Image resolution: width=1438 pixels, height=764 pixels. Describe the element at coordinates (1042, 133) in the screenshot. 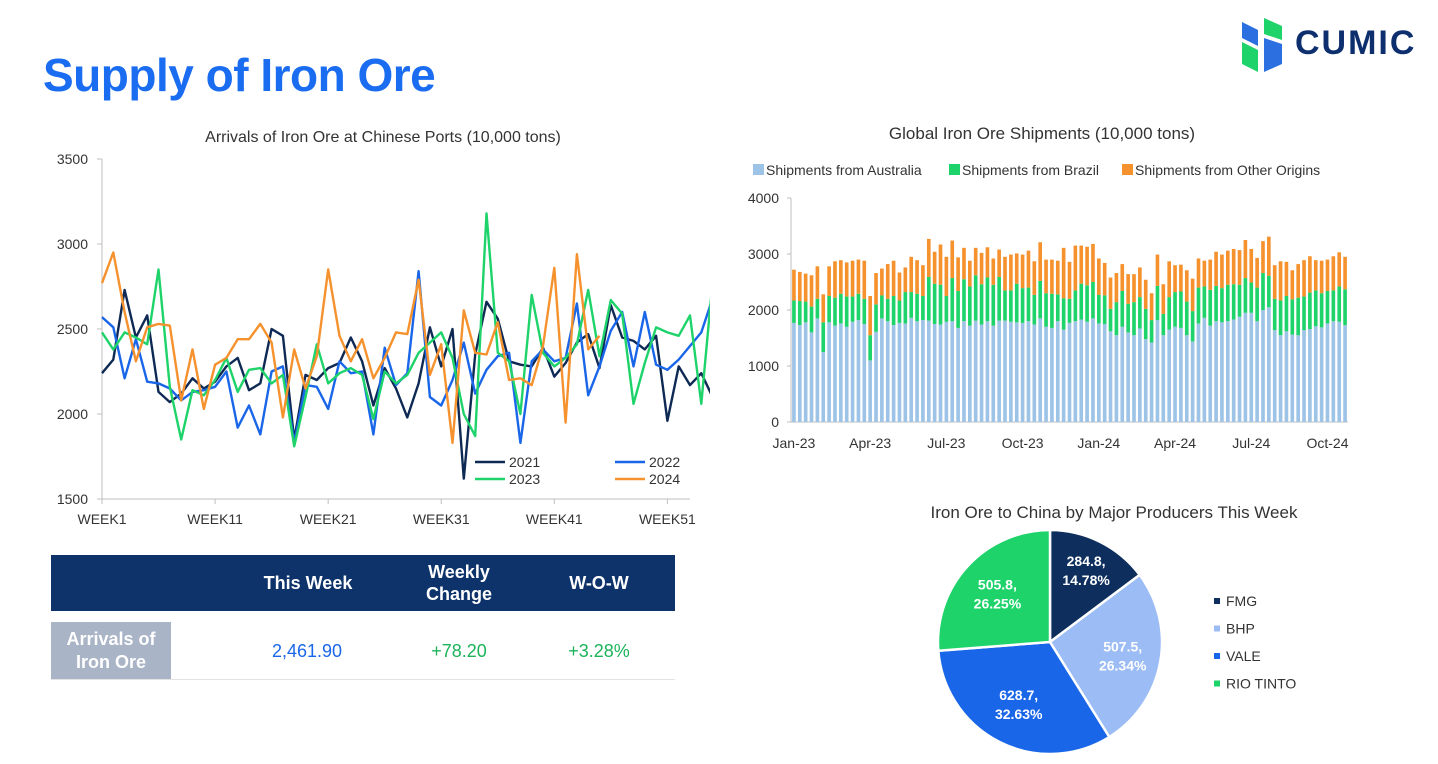

I see `bar-chart-title: Global Iron Ore Shipments (10,000 tons)` at that location.